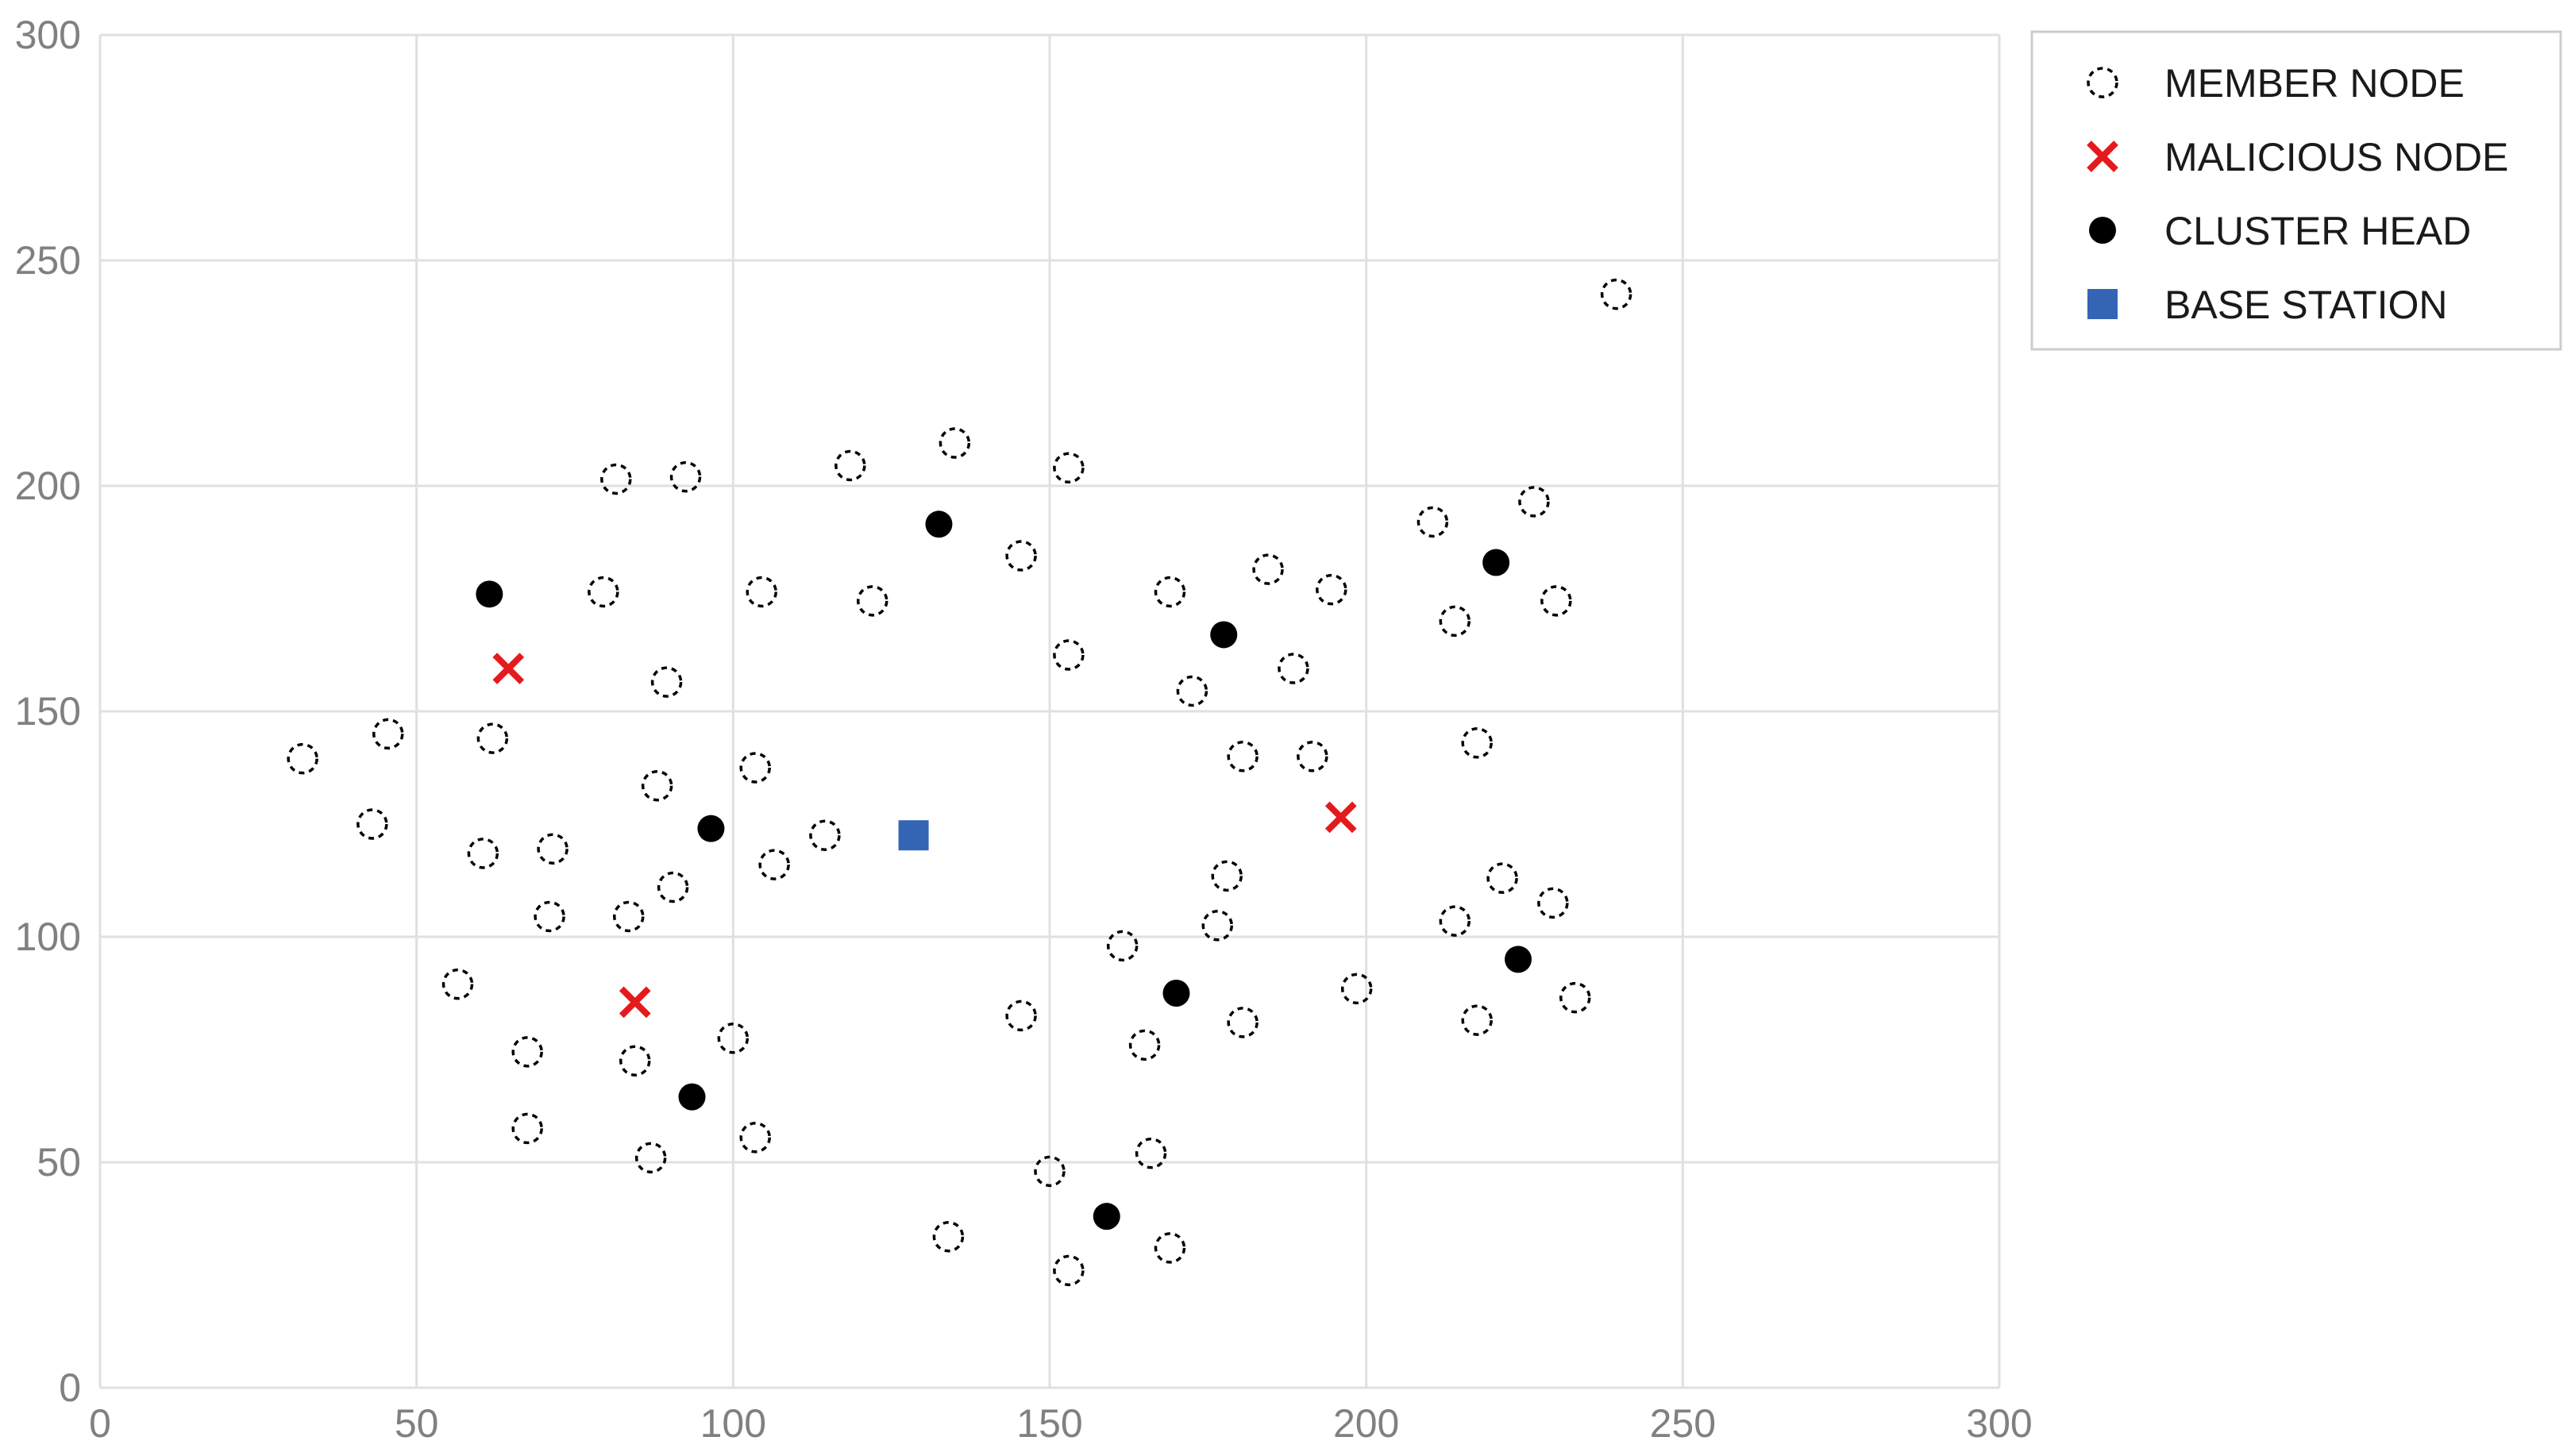 This screenshot has height=1456, width=2571. I want to click on x-axis-tick-labels: 0 50 100 150 200 250 300, so click(1061, 1423).